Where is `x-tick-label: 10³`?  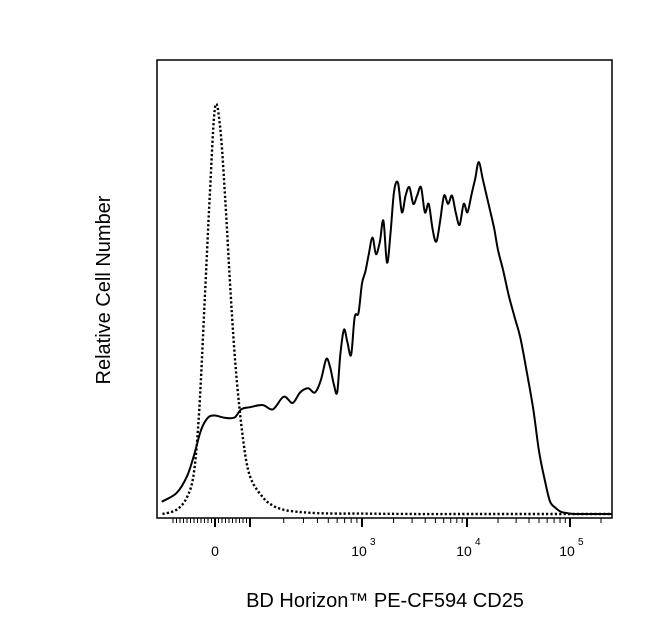
x-tick-label: 10³ is located at coordinates (363, 548).